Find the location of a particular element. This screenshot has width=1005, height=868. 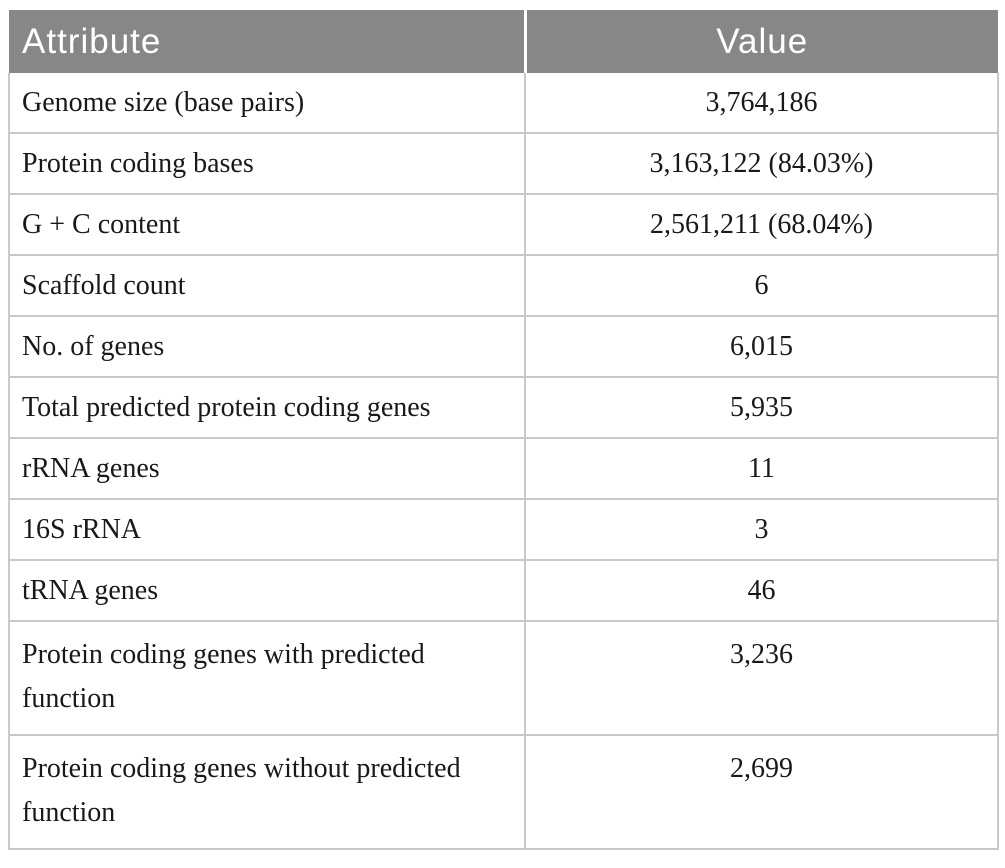

table-row: tRNA genes 46 is located at coordinates (503, 591).